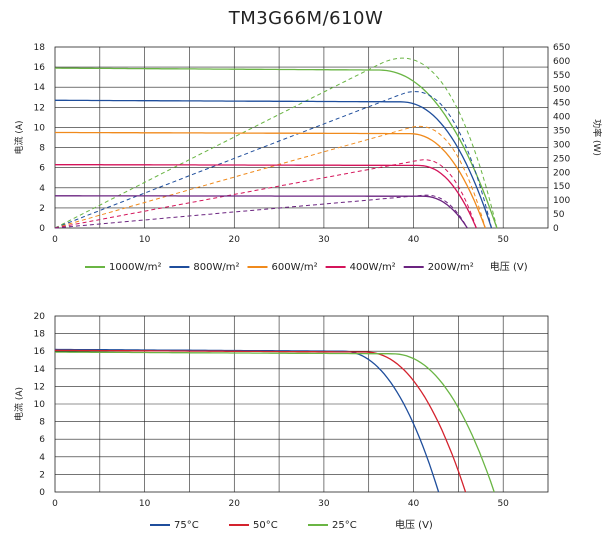 Image resolution: width=612 pixels, height=533 pixels. Describe the element at coordinates (216, 267) in the screenshot. I see `legend-label: 800W/m²` at that location.